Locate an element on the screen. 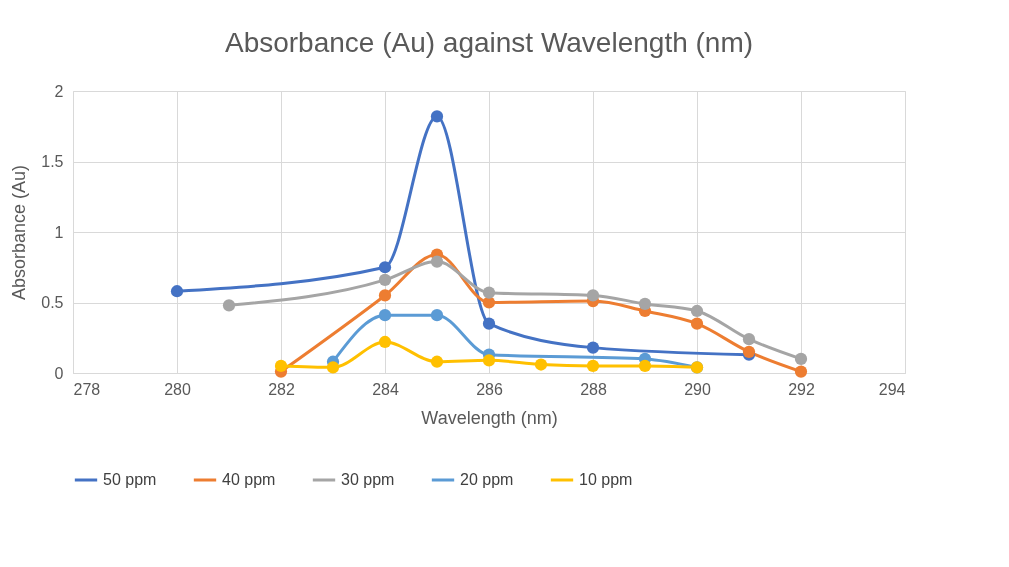 This screenshot has height=567, width=1009. x-tick-label: 284 is located at coordinates (385, 389).